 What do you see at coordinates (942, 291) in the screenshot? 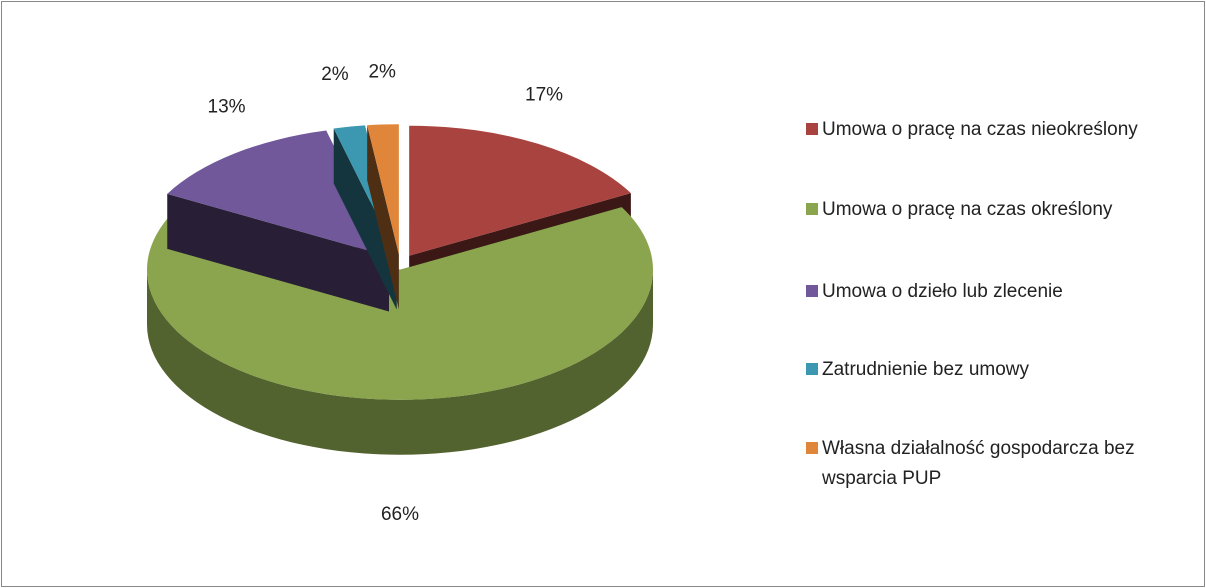
I see `legend-label: Umowa o dzieło lub zlecenie` at bounding box center [942, 291].